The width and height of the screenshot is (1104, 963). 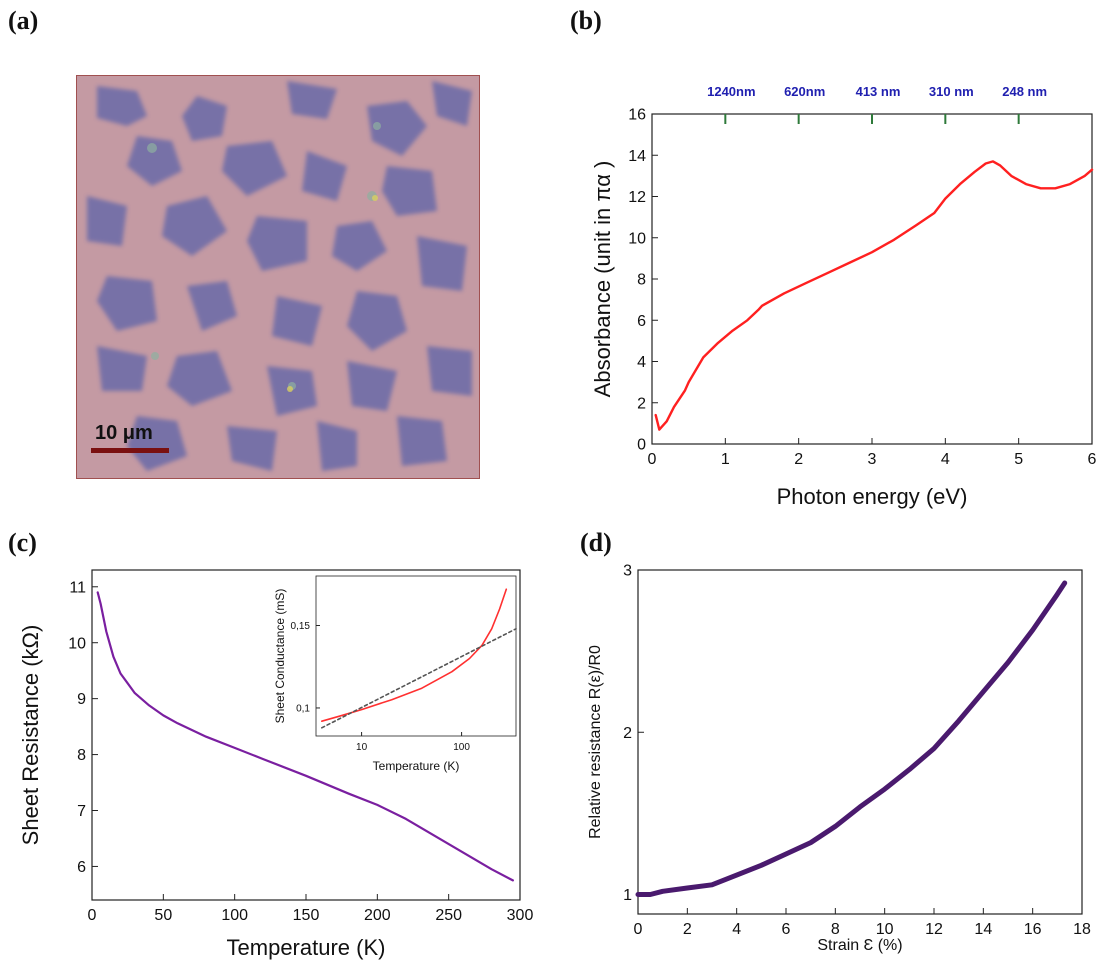 I want to click on panel-label-c: (c), so click(x=22, y=542).